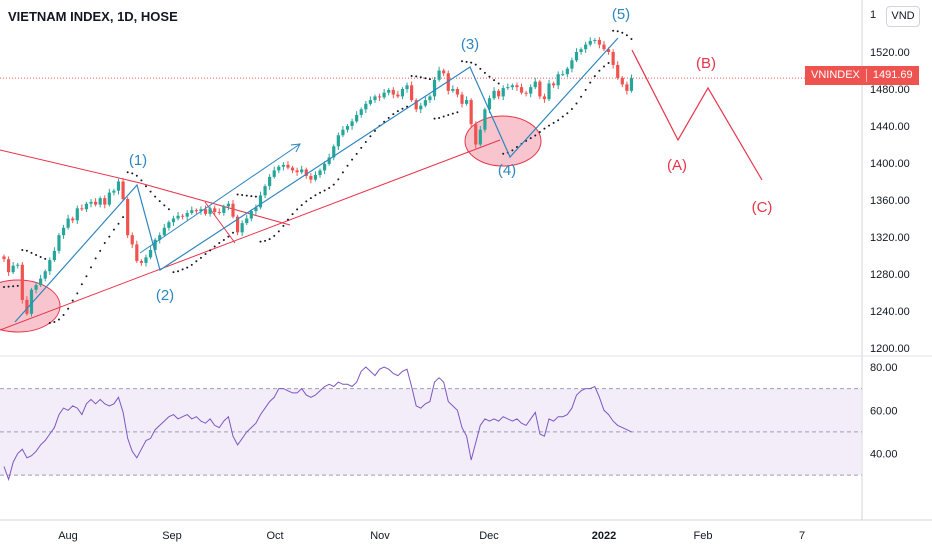 The height and width of the screenshot is (550, 932). I want to click on symbol-label: VNINDEX, so click(835, 75).